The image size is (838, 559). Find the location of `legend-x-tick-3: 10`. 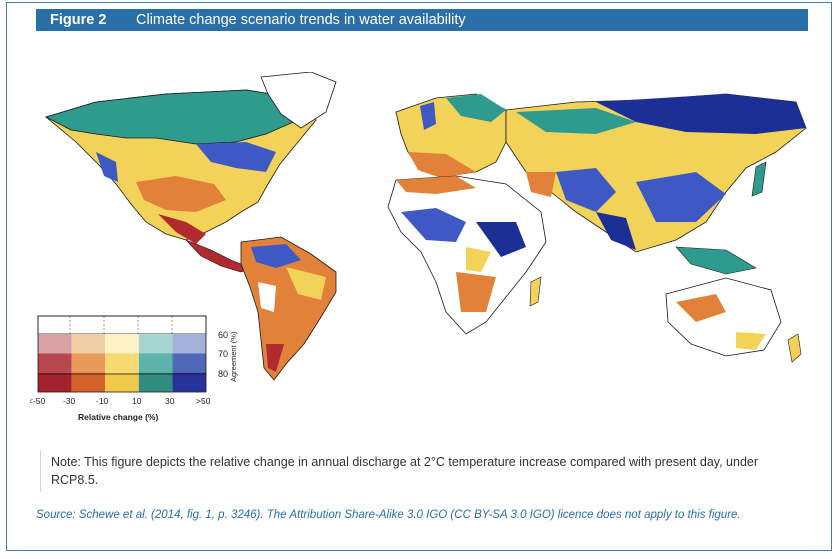

legend-x-tick-3: 10 is located at coordinates (137, 401).